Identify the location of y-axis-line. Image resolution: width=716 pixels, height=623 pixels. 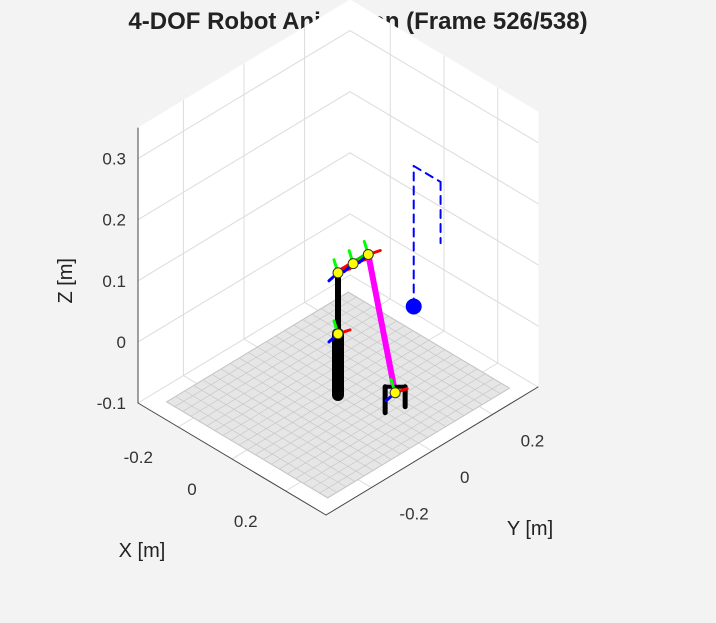
(432, 451).